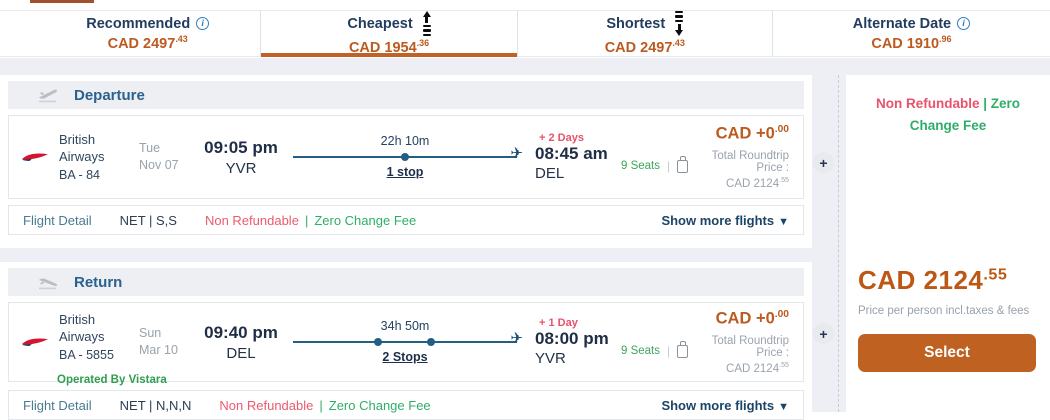  I want to click on day-offset-badge: + 1 Day, so click(558, 323).